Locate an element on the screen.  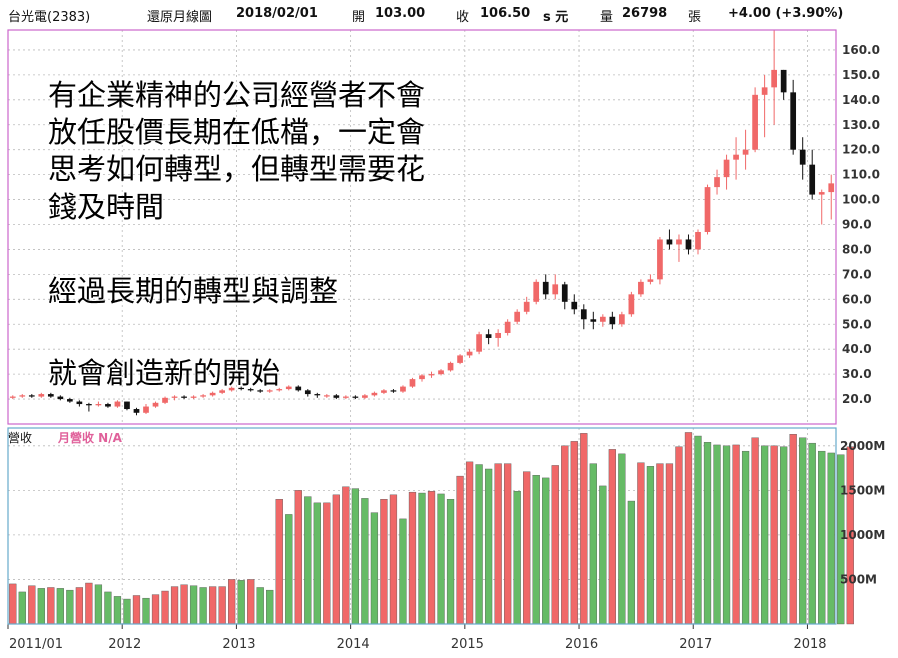
x-axis-ticks: 2011/01 2012 2013 2014 2015 2016 2017 2018 is located at coordinates (417, 638).